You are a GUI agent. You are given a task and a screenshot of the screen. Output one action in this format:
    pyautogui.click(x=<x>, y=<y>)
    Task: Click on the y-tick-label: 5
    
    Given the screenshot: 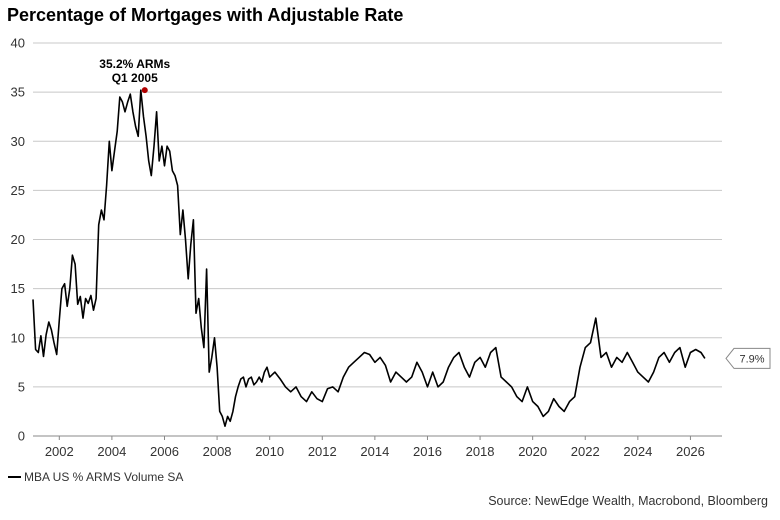 What is the action you would take?
    pyautogui.click(x=21, y=386)
    